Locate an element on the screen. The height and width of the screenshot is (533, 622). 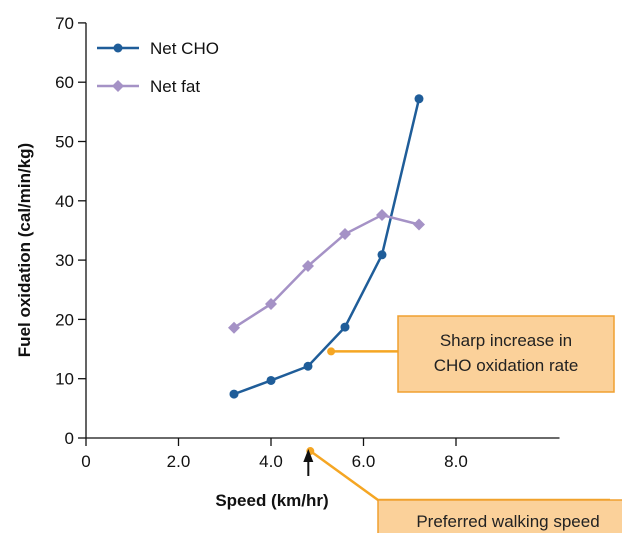
y-tick-label: 70 is located at coordinates (64, 23).